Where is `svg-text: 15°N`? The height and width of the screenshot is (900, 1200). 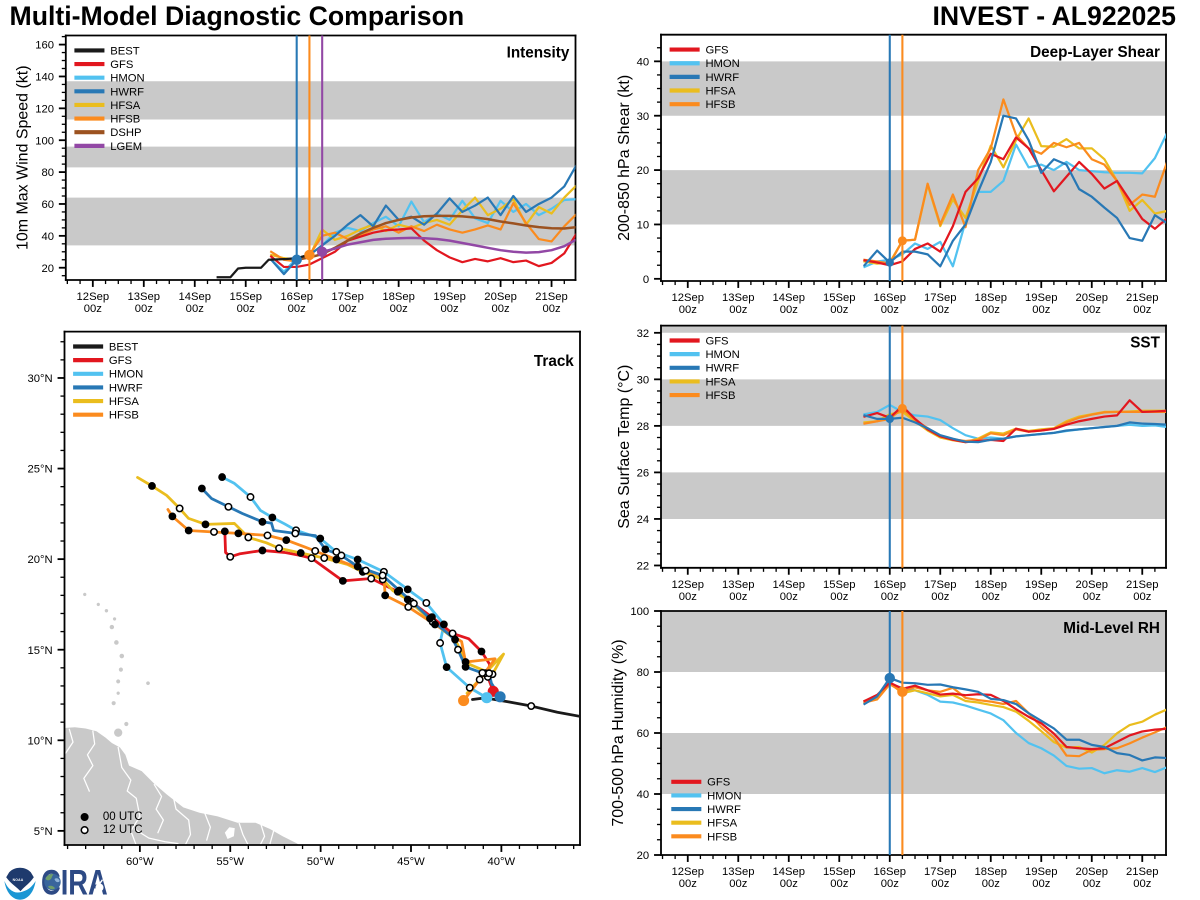 svg-text: 15°N is located at coordinates (40, 651).